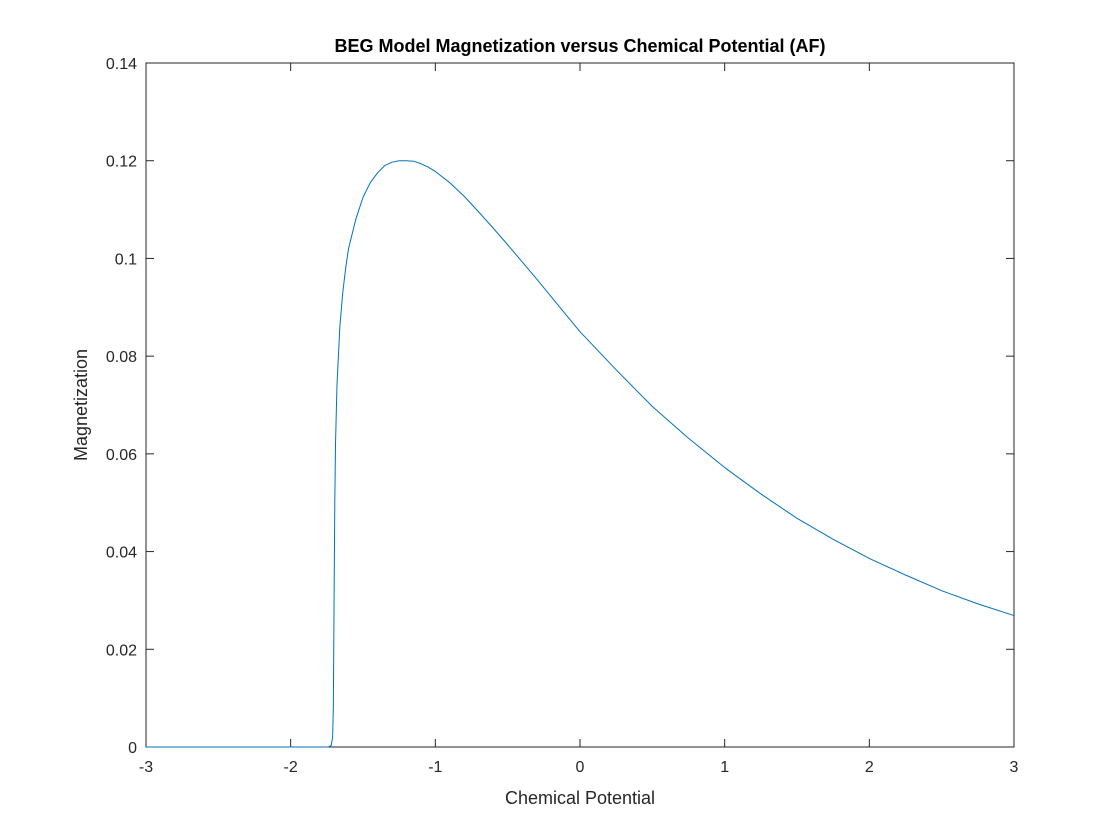 This screenshot has width=1120, height=840. I want to click on x-tick-label: 1, so click(724, 767).